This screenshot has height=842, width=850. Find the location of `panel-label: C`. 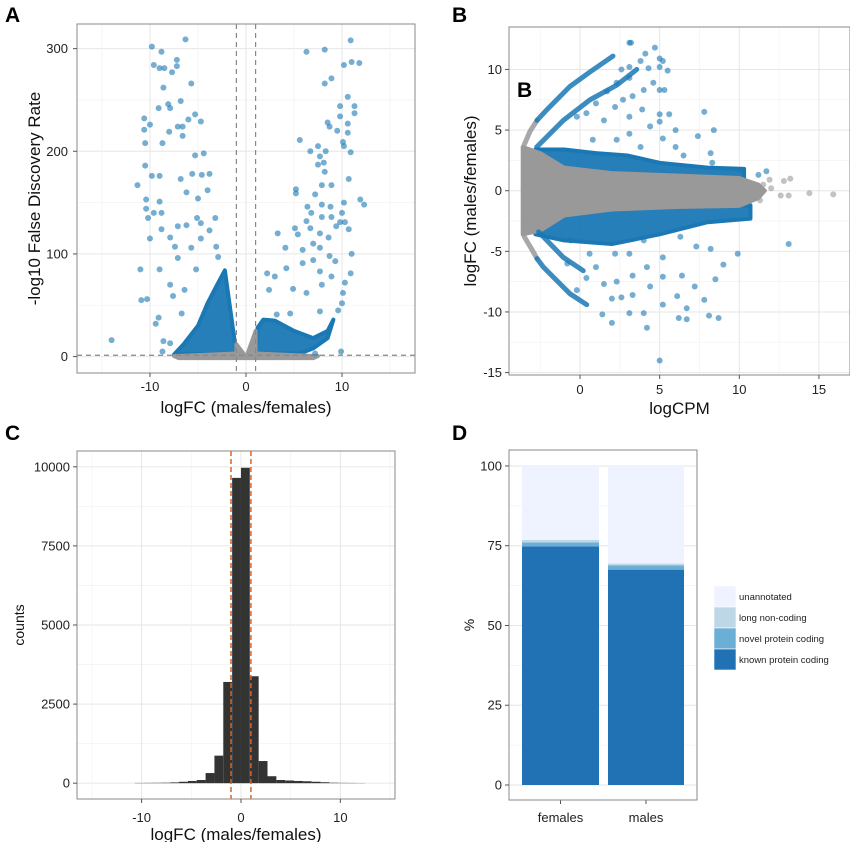

panel-label: C is located at coordinates (12, 433).